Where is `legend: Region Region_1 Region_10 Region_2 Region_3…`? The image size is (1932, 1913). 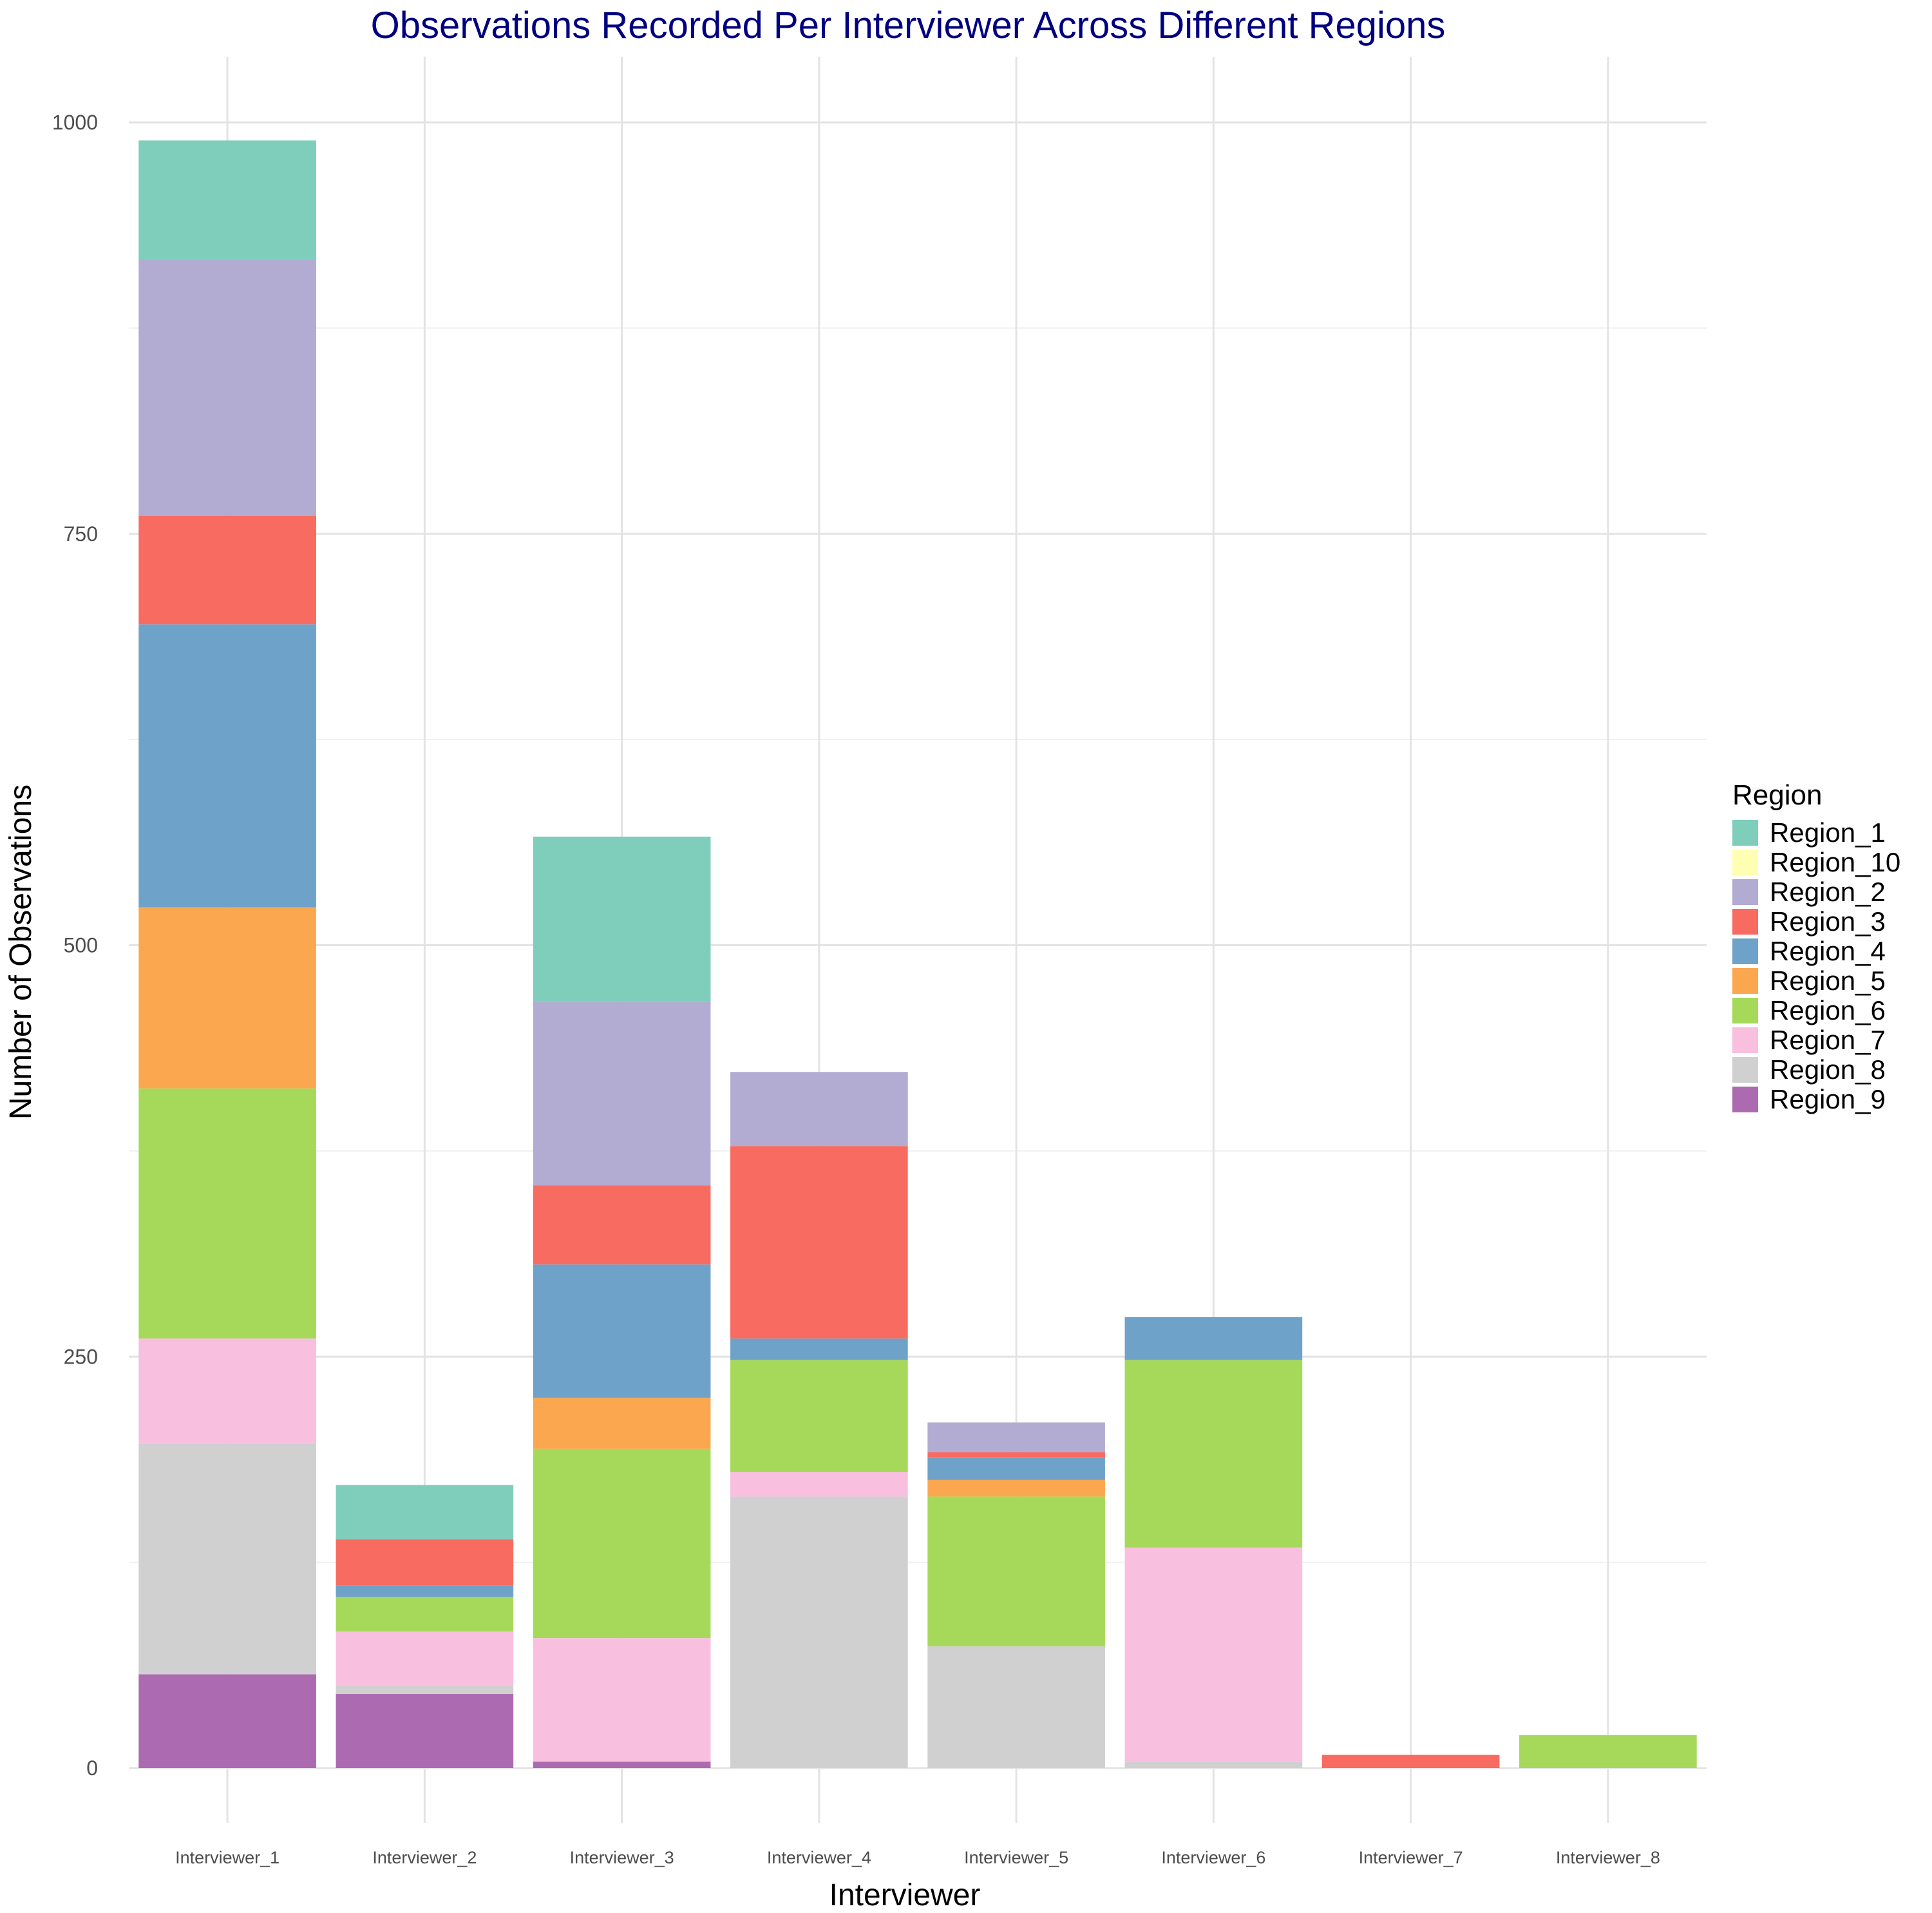 legend: Region Region_1 Region_10 Region_2 Region_3… is located at coordinates (1816, 946).